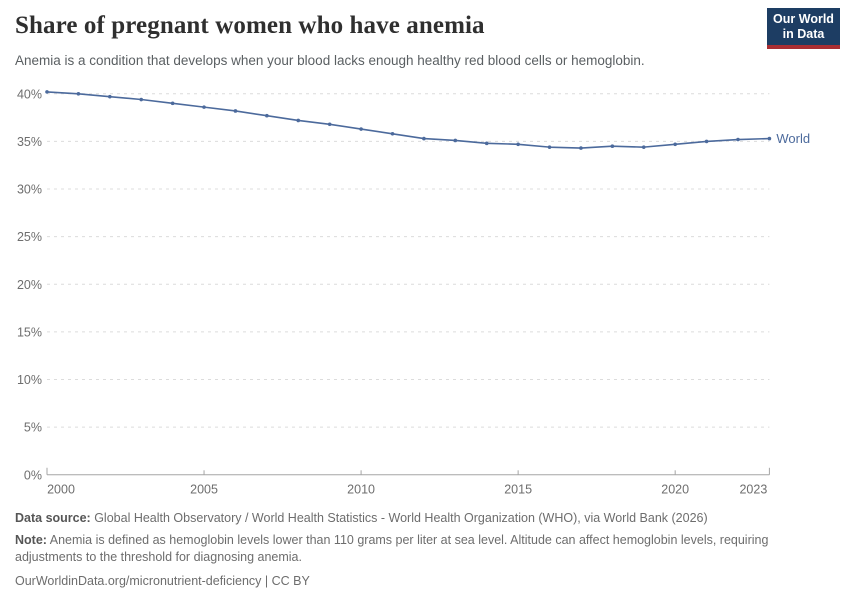 This screenshot has height=600, width=850. I want to click on x-tick-label: 2010, so click(361, 490).